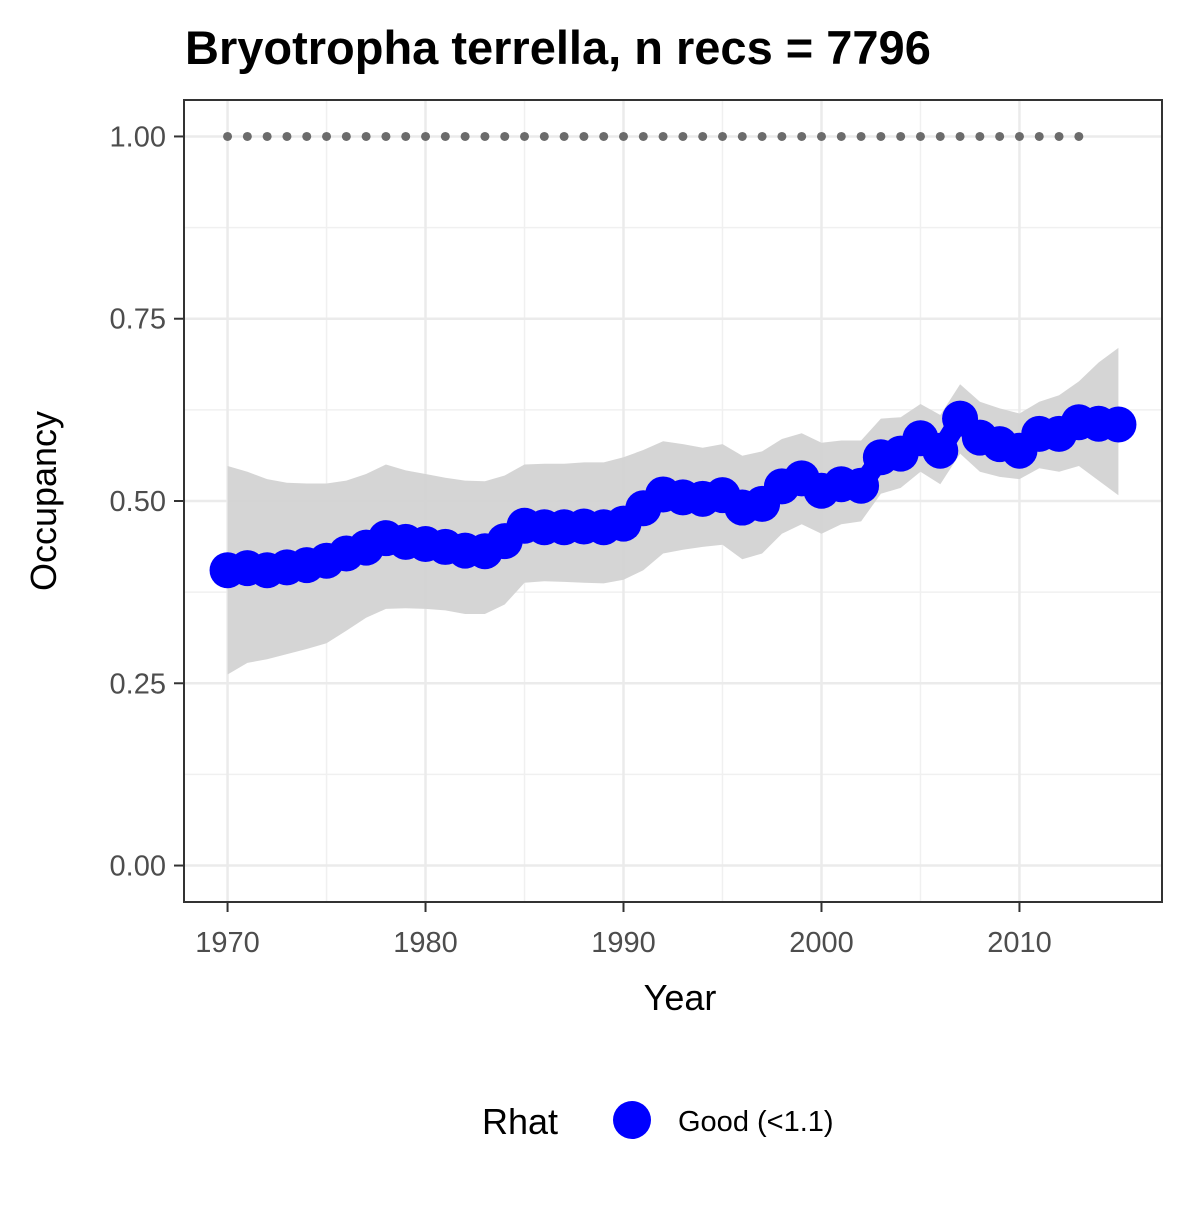 The image size is (1200, 1205). Describe the element at coordinates (138, 867) in the screenshot. I see `y-tick-label: 0.00` at that location.